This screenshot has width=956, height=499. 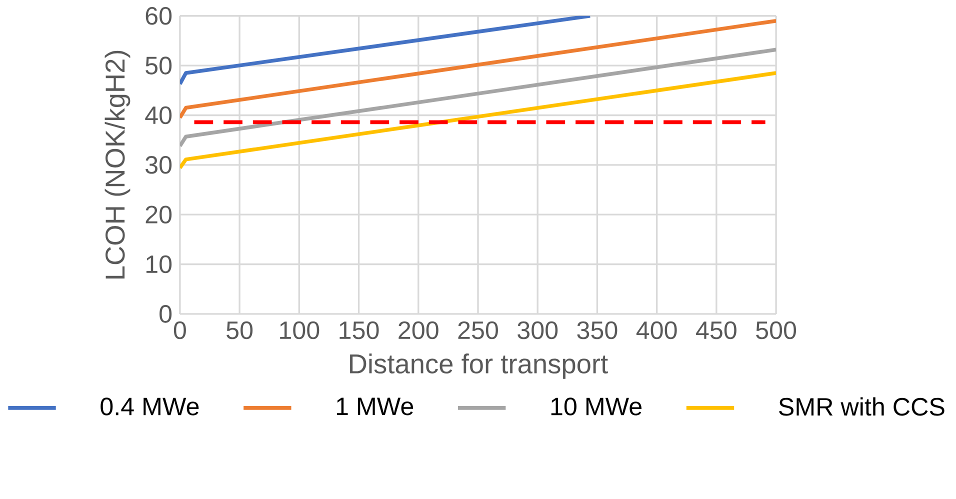 What do you see at coordinates (149, 407) in the screenshot?
I see `legend-label: 0.4 MWe` at bounding box center [149, 407].